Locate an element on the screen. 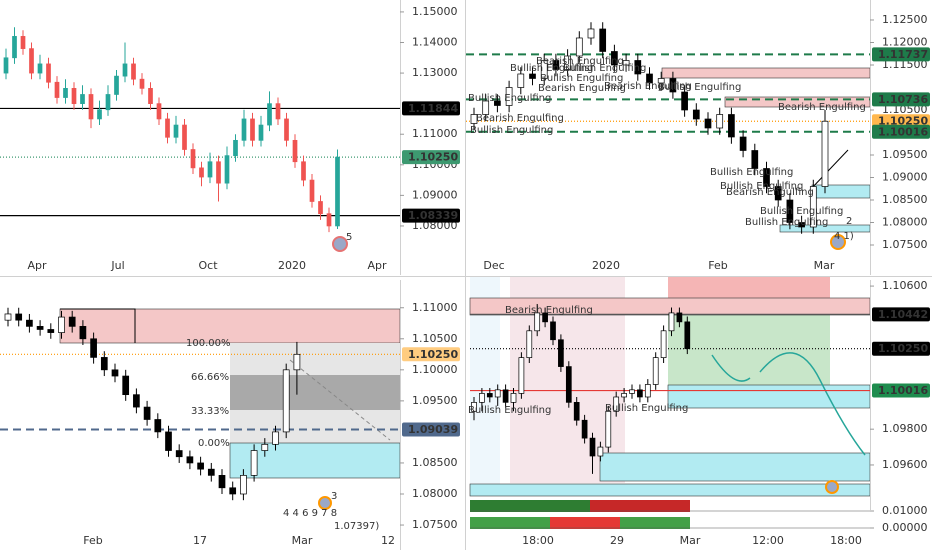  annotation: 4 4 6 9 7 8 is located at coordinates (310, 513).